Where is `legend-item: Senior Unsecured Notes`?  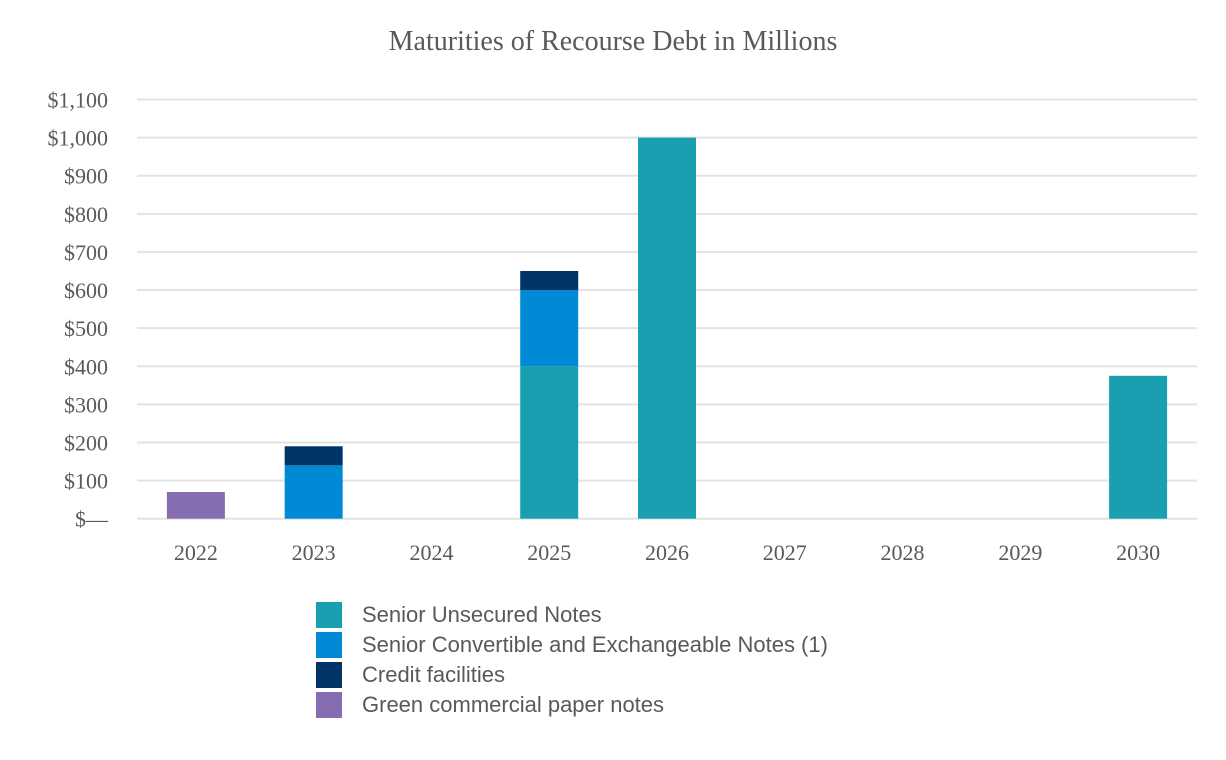
legend-item: Senior Unsecured Notes is located at coordinates (572, 615).